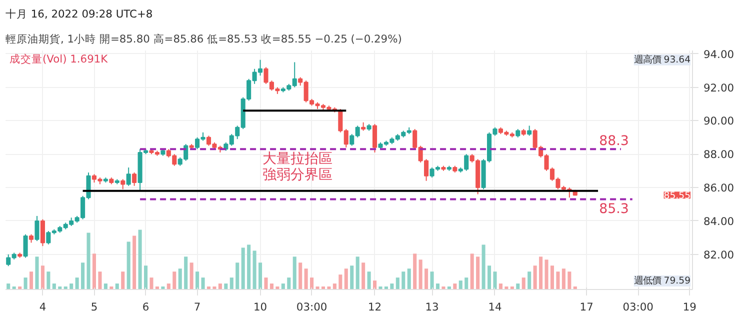 This screenshot has height=320, width=740. I want to click on y-tick-label: 82.00, so click(719, 255).